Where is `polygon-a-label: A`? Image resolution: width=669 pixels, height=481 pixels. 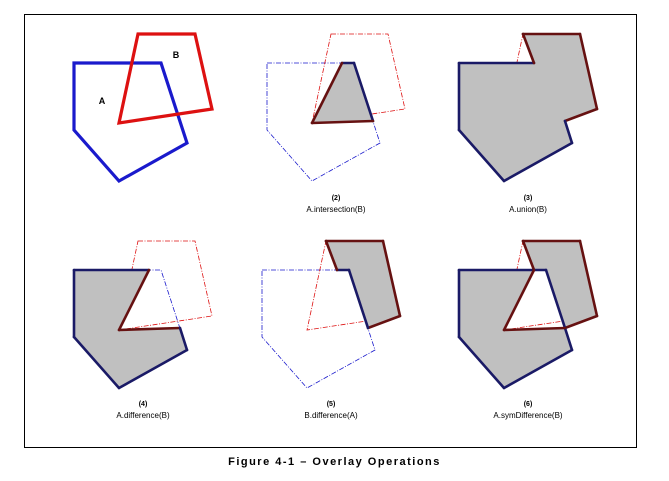 polygon-a-label: A is located at coordinates (102, 101).